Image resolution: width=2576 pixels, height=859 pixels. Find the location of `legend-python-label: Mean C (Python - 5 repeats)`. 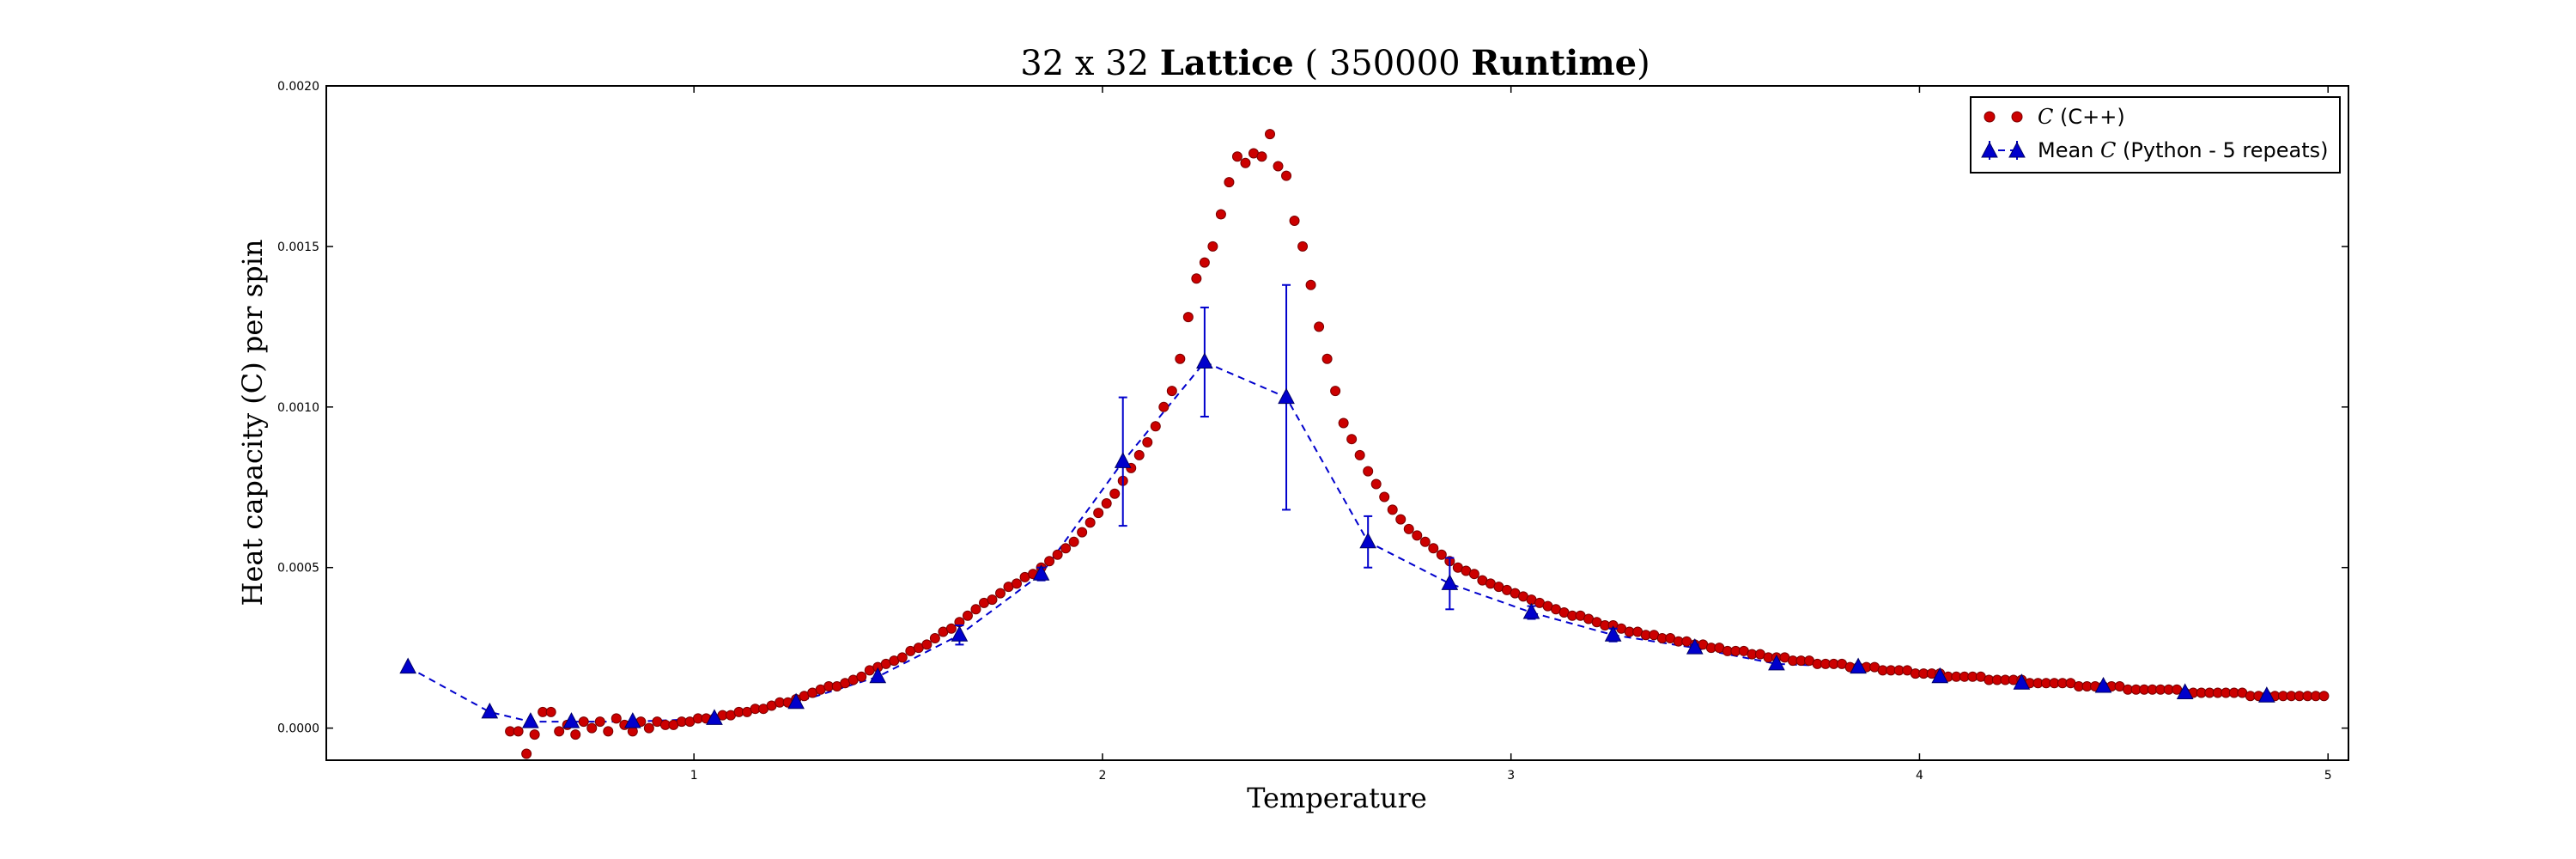

legend-python-label: Mean C (Python - 5 repeats) is located at coordinates (2184, 150).